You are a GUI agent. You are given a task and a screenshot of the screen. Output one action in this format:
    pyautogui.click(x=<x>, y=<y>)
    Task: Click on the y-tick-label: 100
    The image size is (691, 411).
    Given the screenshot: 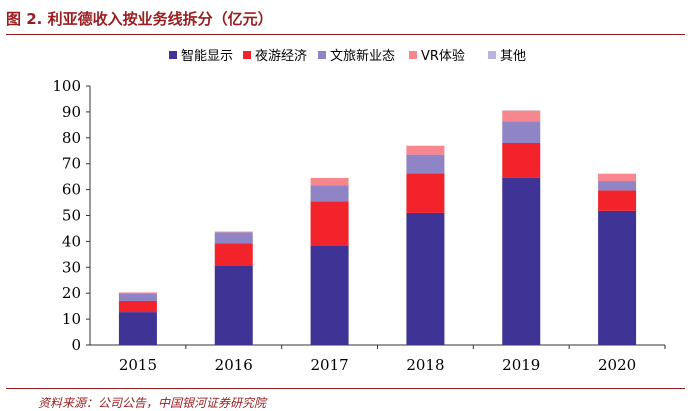 What is the action you would take?
    pyautogui.click(x=66, y=86)
    